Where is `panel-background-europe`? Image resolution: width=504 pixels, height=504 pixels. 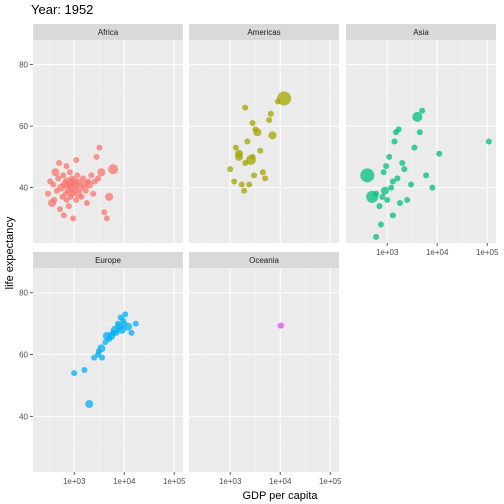 panel-background-europe is located at coordinates (108, 370).